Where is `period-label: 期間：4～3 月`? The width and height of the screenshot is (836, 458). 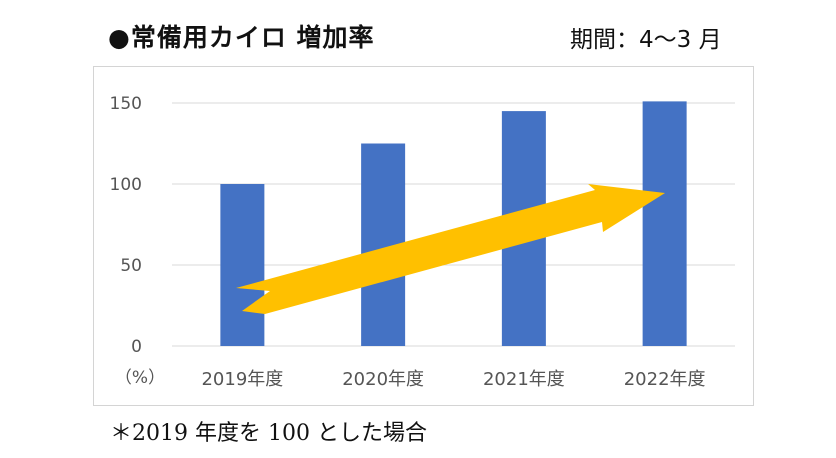
period-label: 期間：4～3 月 is located at coordinates (646, 40).